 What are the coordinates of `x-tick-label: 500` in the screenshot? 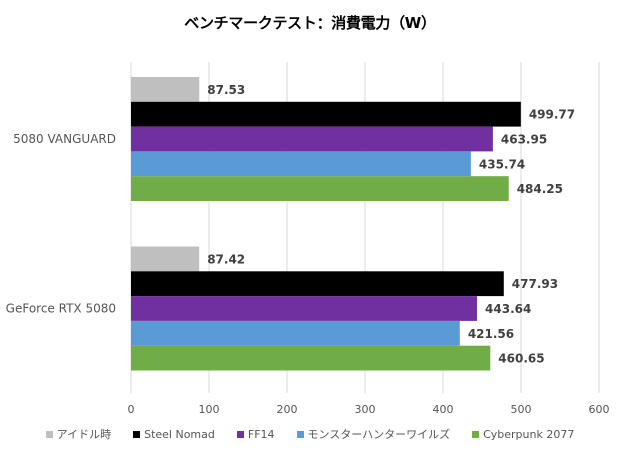 It's located at (521, 409).